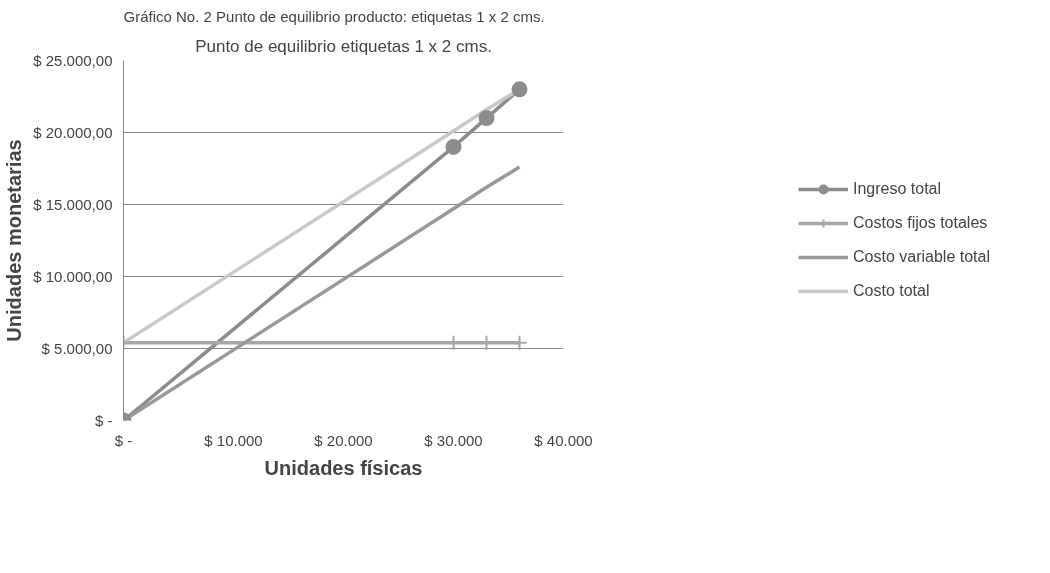 The image size is (1050, 573). What do you see at coordinates (563, 440) in the screenshot?
I see `x-tick-label: $ 40.000` at bounding box center [563, 440].